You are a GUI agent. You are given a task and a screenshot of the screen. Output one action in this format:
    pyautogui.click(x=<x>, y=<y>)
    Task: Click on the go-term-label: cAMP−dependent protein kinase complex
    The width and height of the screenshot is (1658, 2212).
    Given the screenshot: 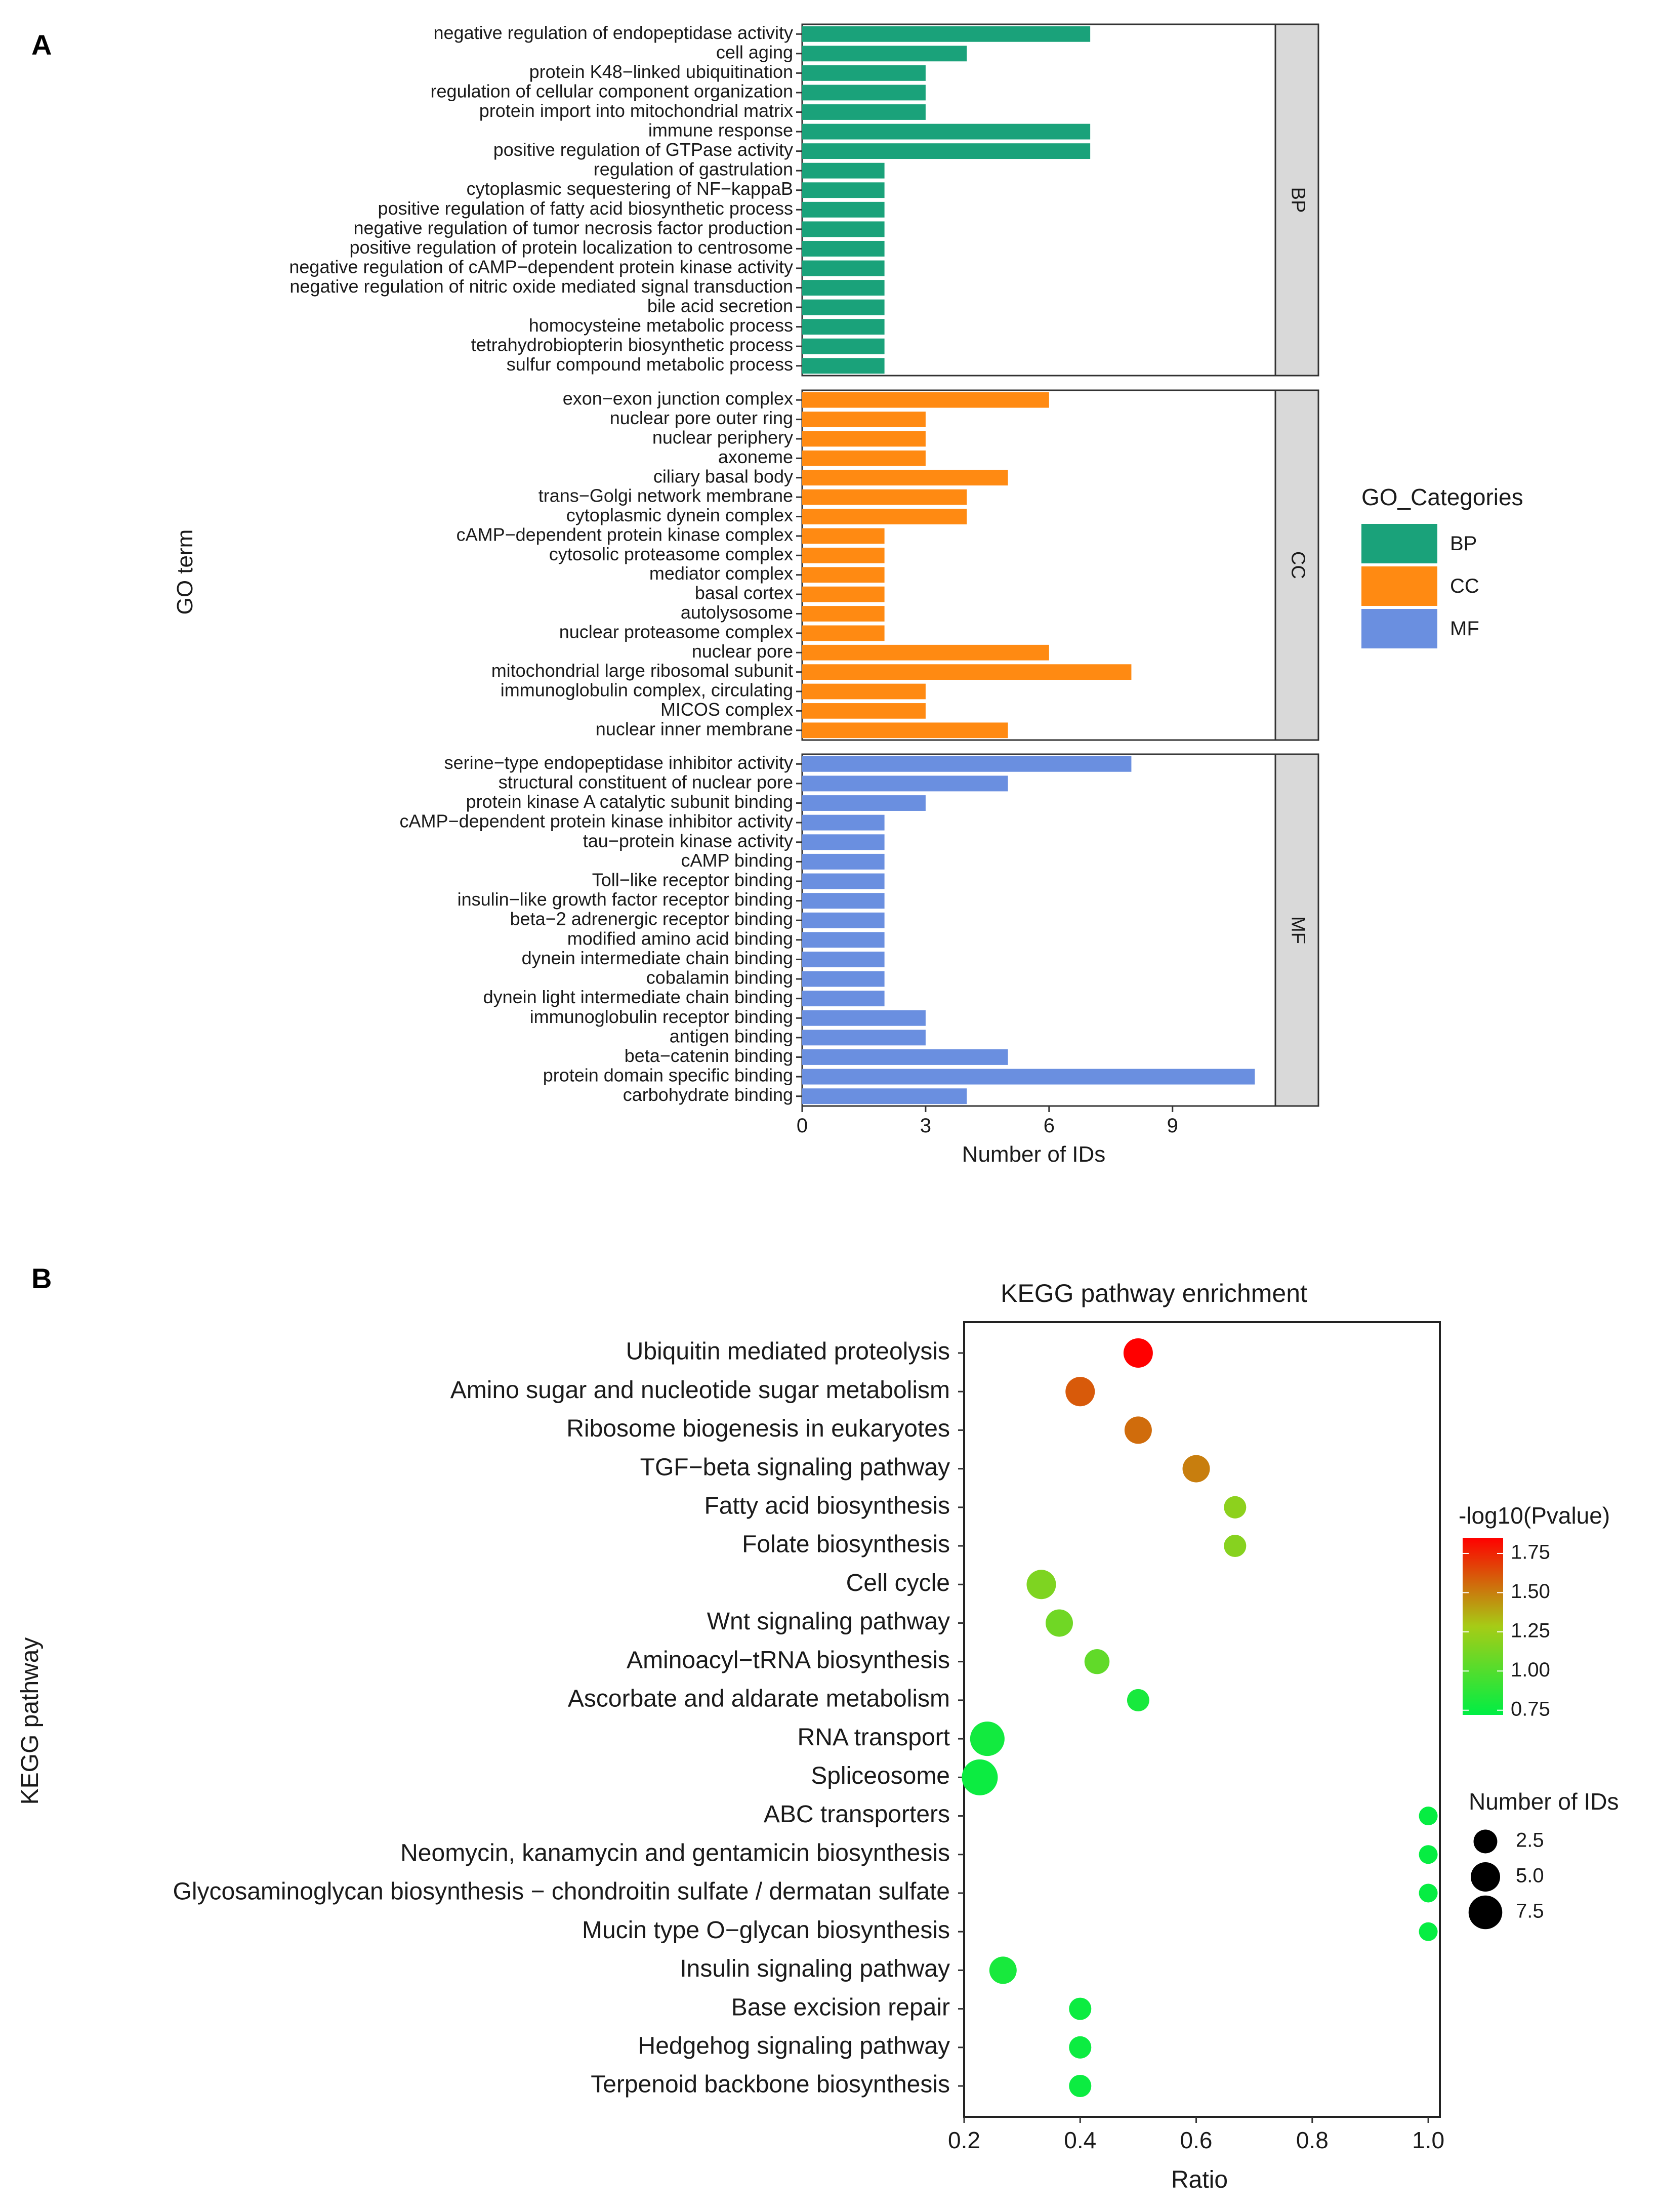 What is the action you would take?
    pyautogui.click(x=625, y=534)
    